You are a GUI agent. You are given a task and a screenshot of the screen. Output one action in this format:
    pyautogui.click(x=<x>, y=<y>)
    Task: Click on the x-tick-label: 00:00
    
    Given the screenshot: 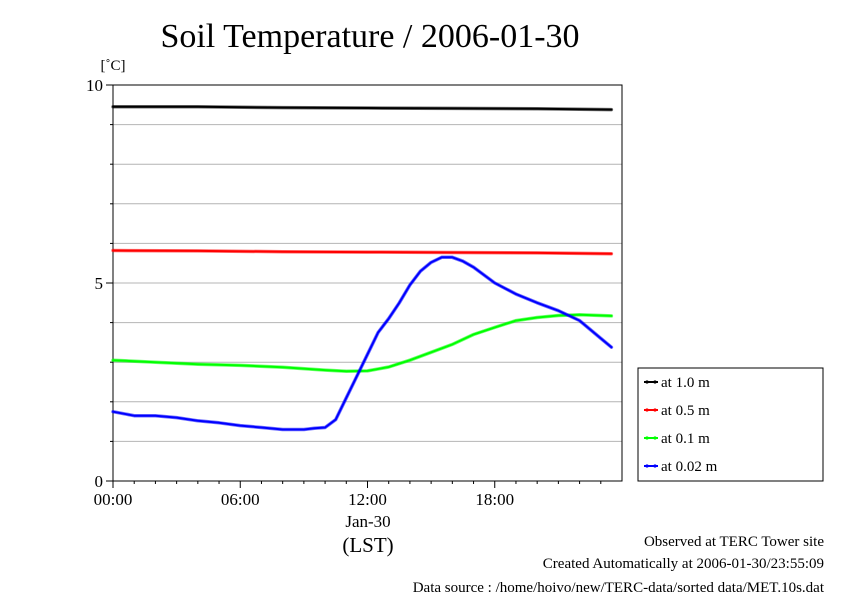 What is the action you would take?
    pyautogui.click(x=113, y=499)
    